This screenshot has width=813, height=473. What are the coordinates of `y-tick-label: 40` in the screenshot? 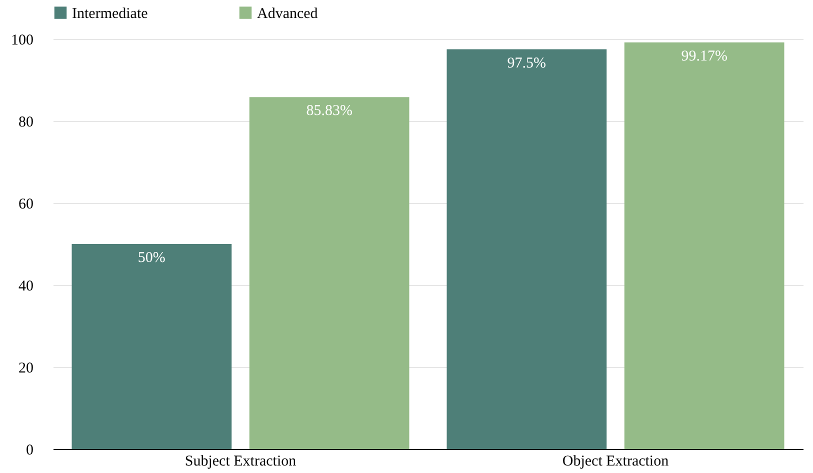 It's located at (26, 286).